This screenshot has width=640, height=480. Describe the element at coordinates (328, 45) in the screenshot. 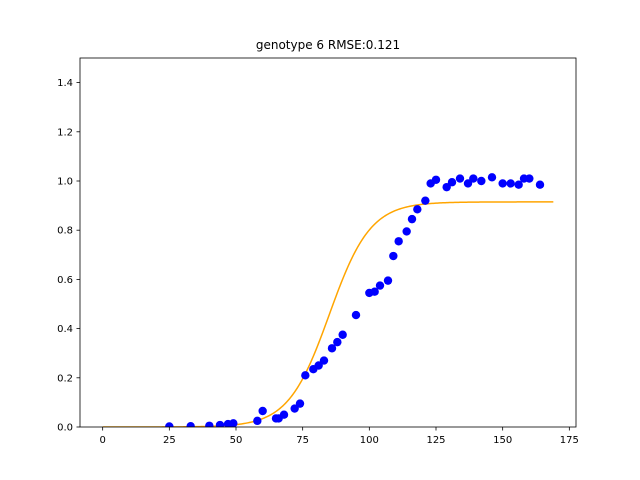

I see `chart-title: genotype 6 RMSE:0.121` at that location.